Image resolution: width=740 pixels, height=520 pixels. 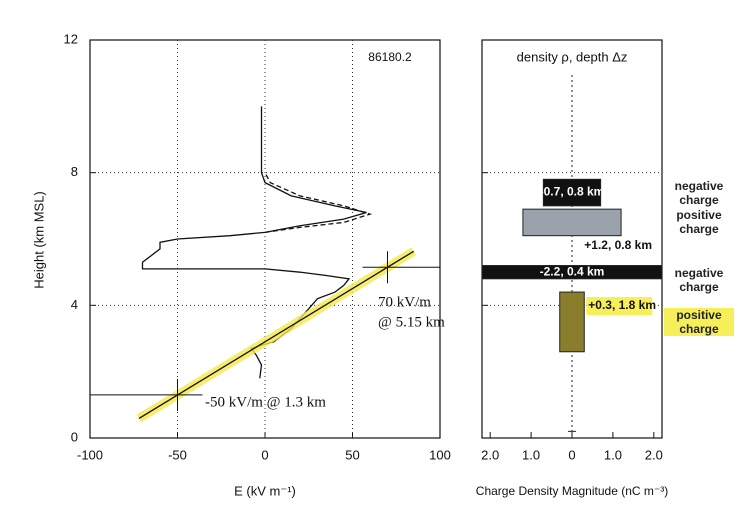 I want to click on annotation: 86180.2, so click(x=390, y=57).